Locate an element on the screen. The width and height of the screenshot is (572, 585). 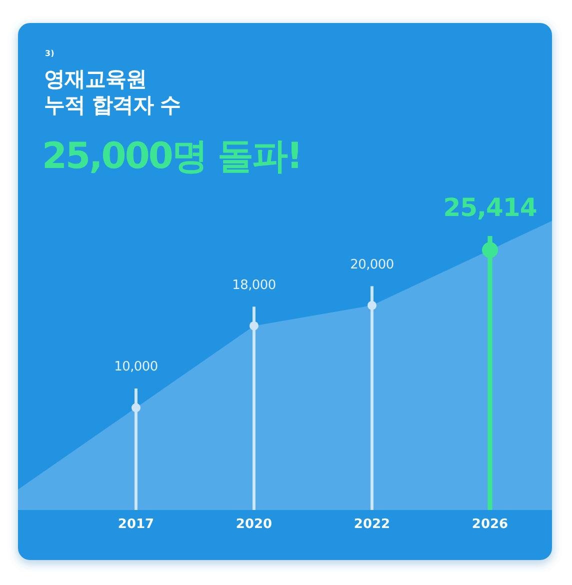
data-label: 25,414 is located at coordinates (490, 207).